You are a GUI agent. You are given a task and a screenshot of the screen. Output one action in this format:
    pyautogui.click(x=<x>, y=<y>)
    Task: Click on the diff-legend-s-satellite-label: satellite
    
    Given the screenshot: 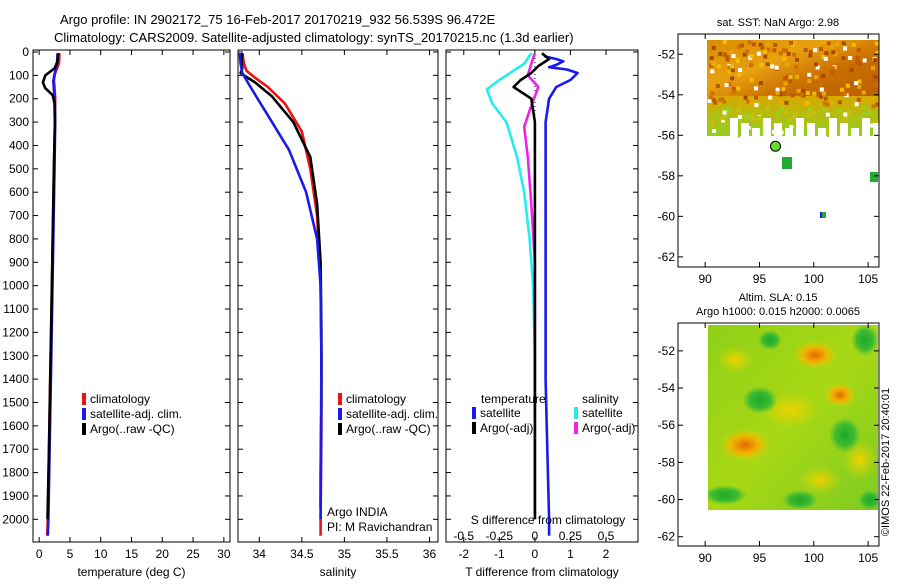 What is the action you would take?
    pyautogui.click(x=602, y=413)
    